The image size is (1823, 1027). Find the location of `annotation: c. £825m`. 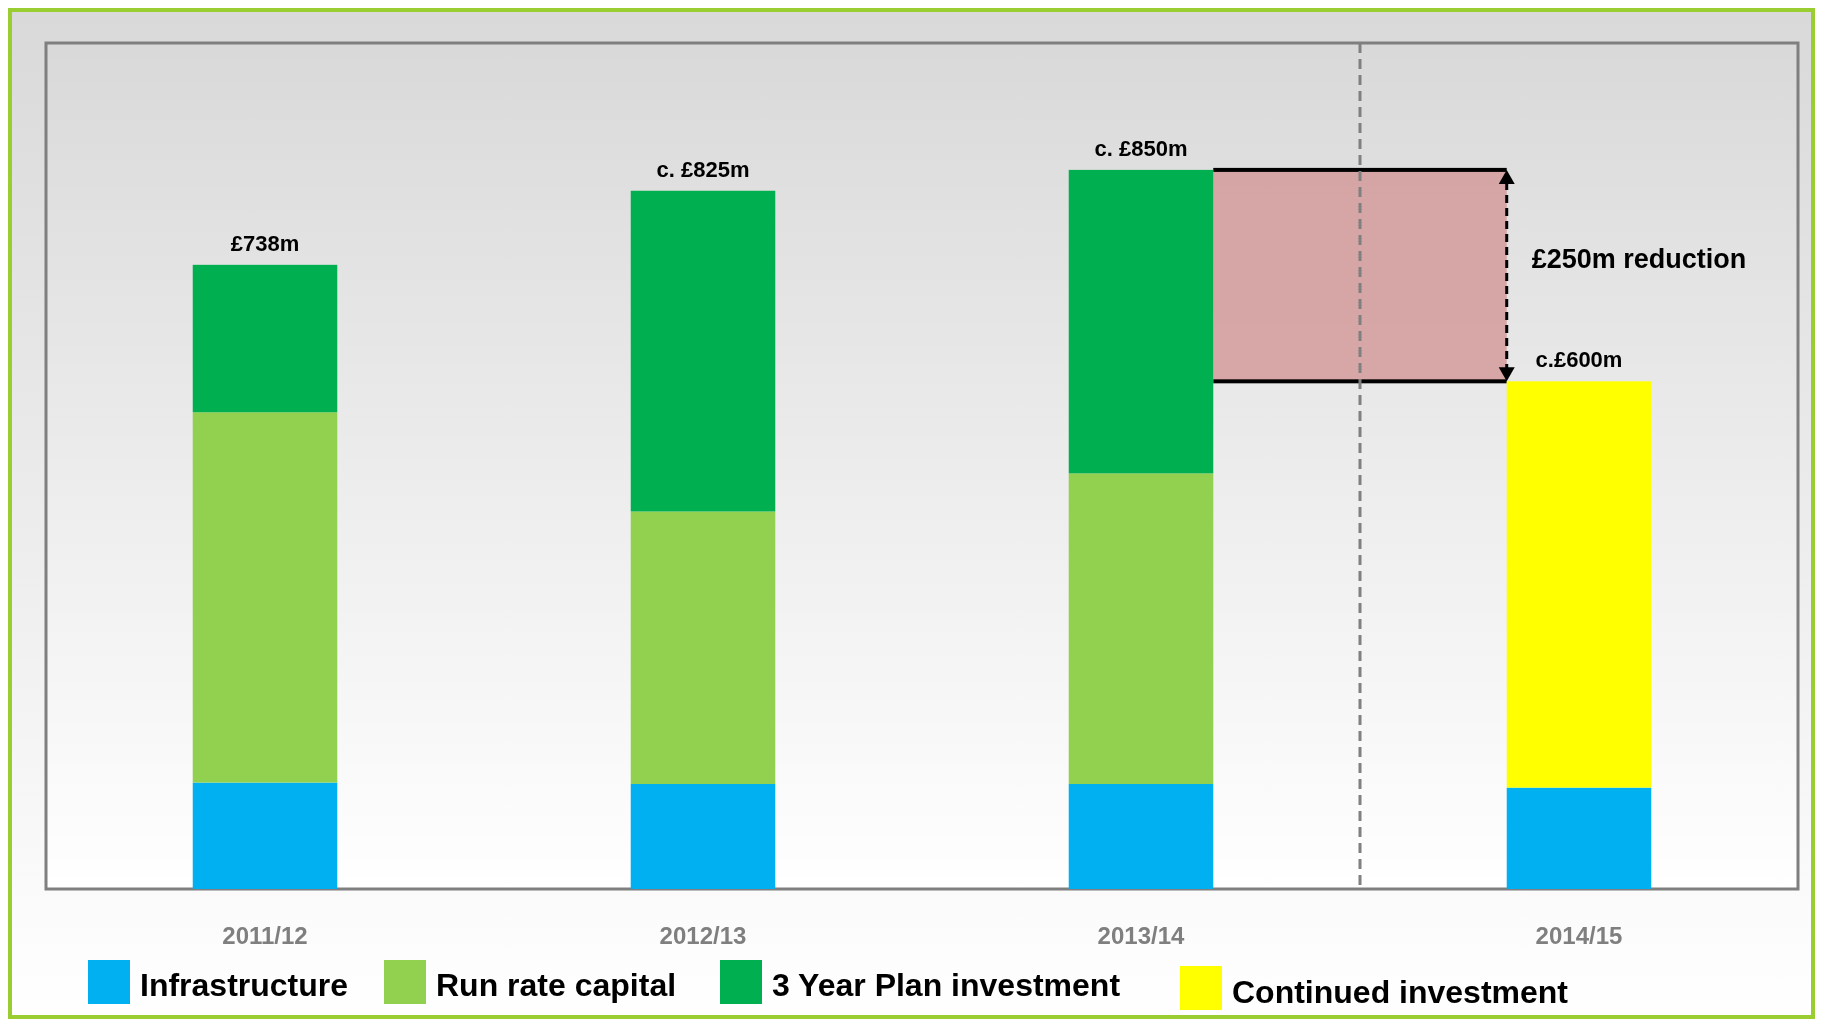

annotation: c. £825m is located at coordinates (703, 169).